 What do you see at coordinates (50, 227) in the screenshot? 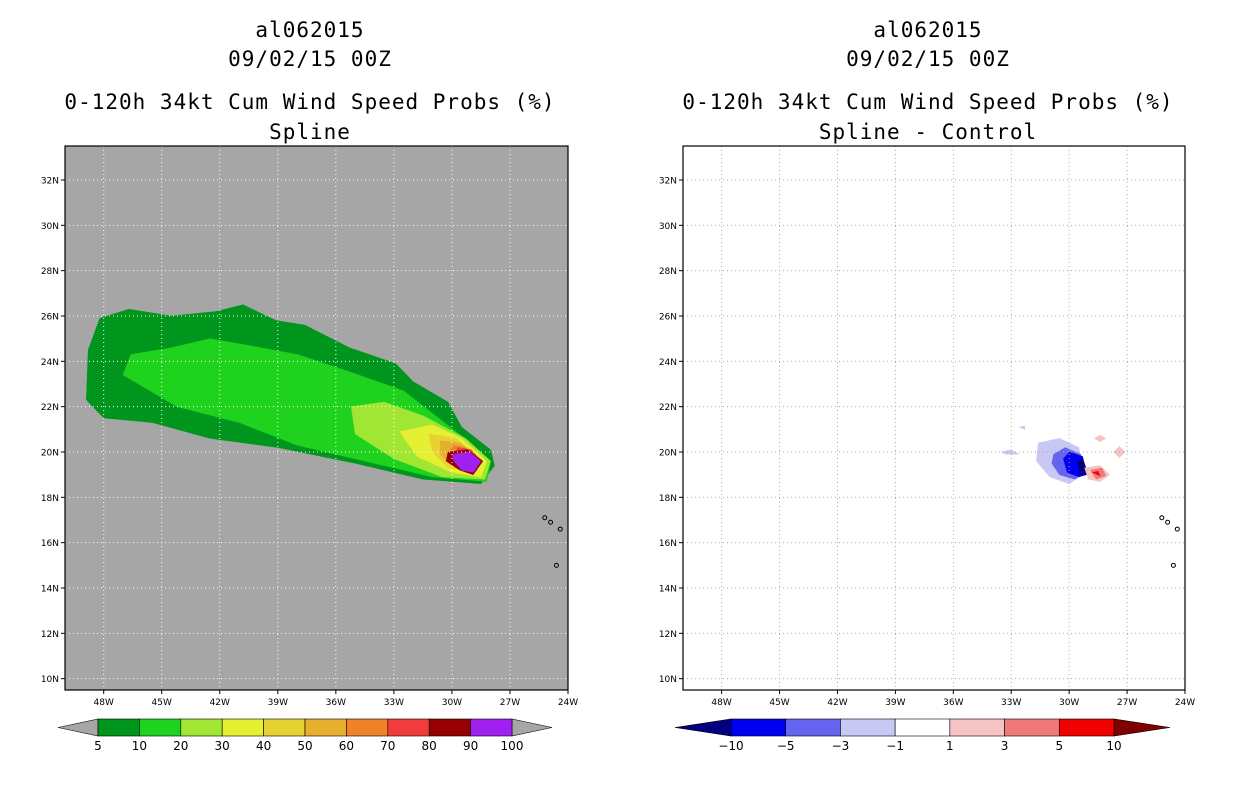
I see `left-ytick-label-30N: 30N` at bounding box center [50, 227].